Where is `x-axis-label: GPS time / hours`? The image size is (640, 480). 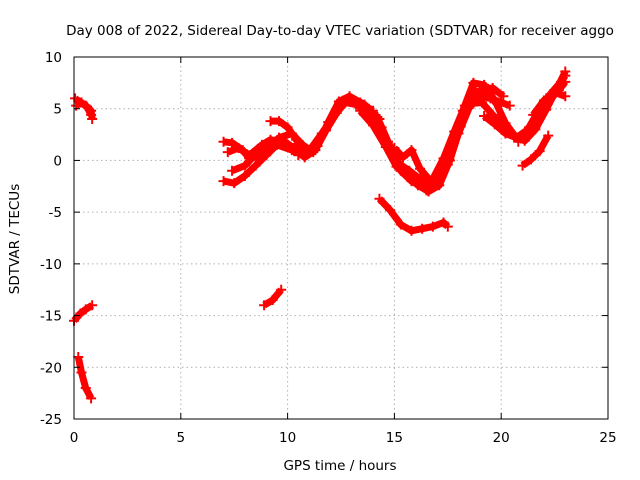
x-axis-label: GPS time / hours is located at coordinates (339, 466).